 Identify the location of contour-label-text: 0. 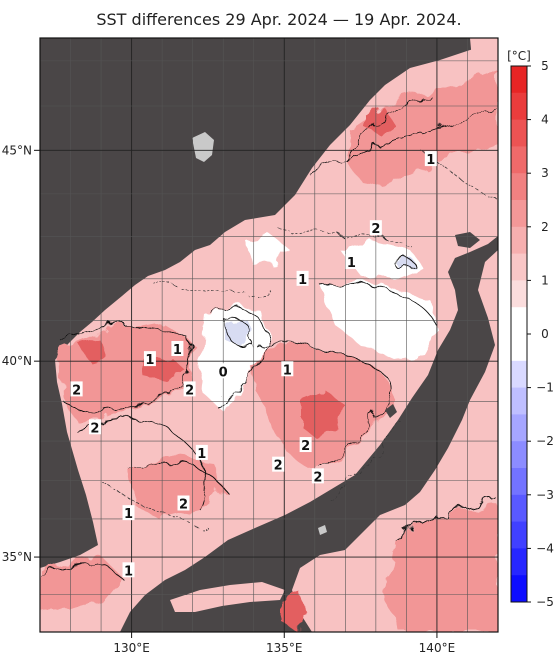
(223, 372).